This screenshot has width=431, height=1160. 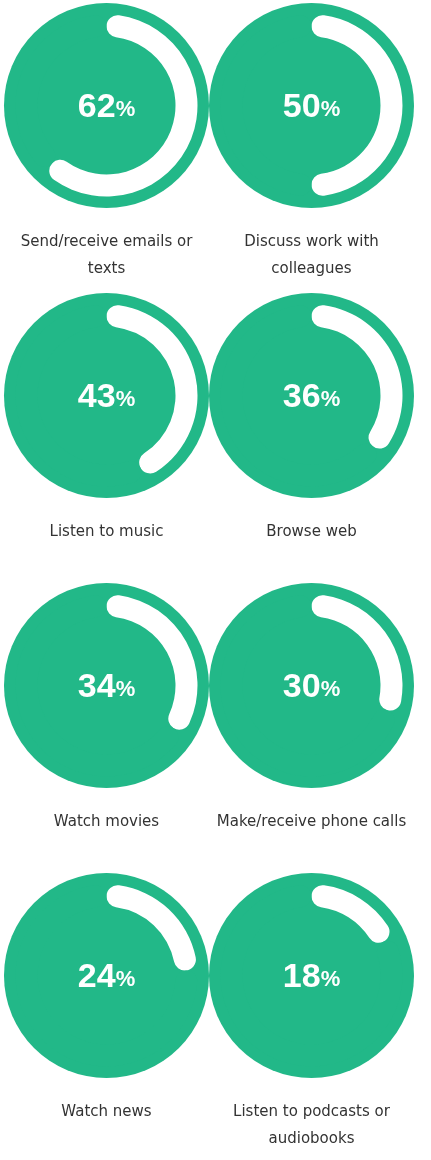 I want to click on text: Make/receive phone calls, so click(x=311, y=821).